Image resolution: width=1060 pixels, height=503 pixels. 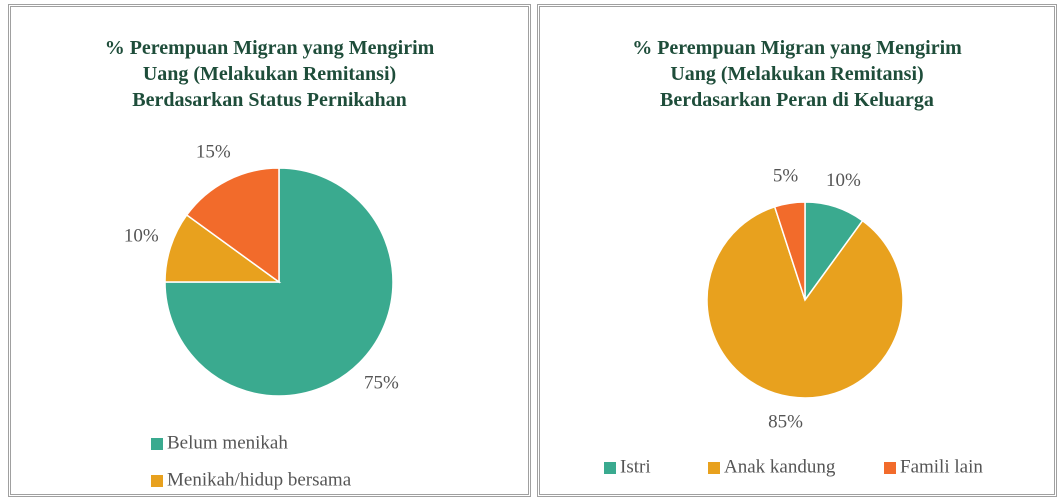 What do you see at coordinates (941, 466) in the screenshot?
I see `legend-label: Famili lain` at bounding box center [941, 466].